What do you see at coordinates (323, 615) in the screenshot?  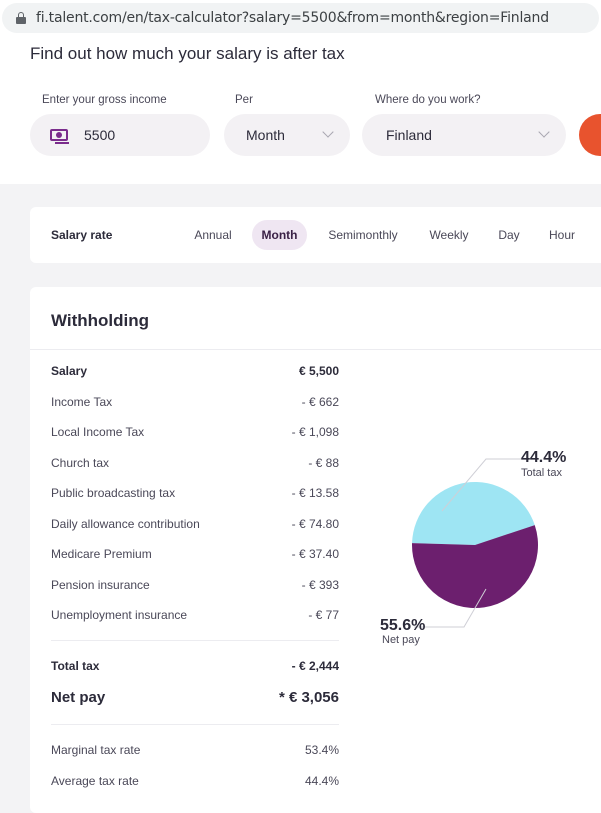 I see `row-value: - € 77` at bounding box center [323, 615].